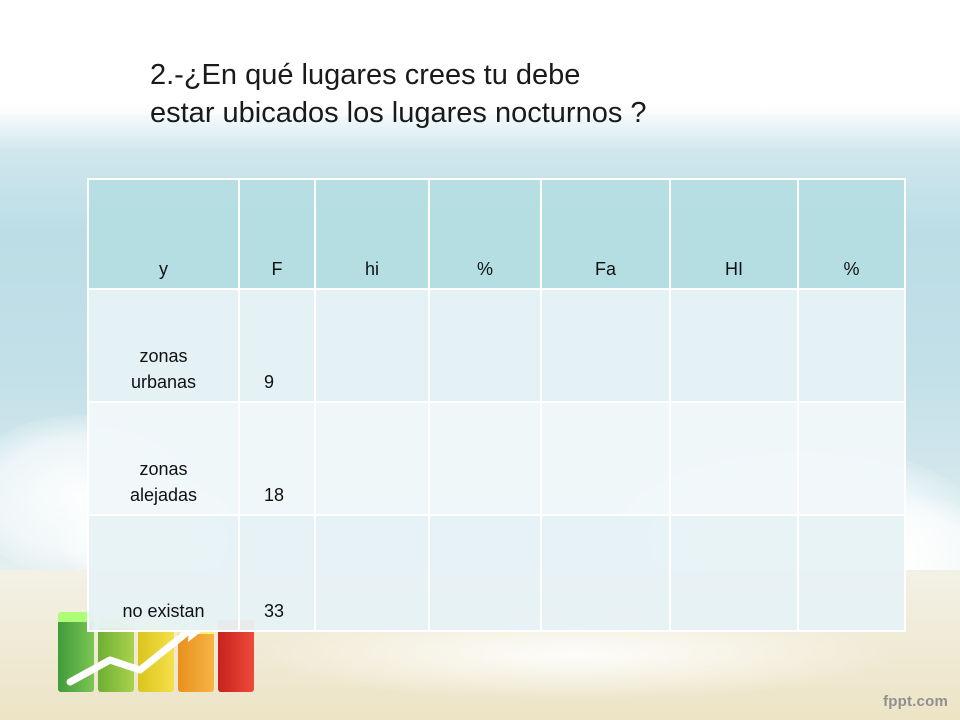 This screenshot has height=720, width=960. I want to click on table-row: no existan 33, so click(496, 573).